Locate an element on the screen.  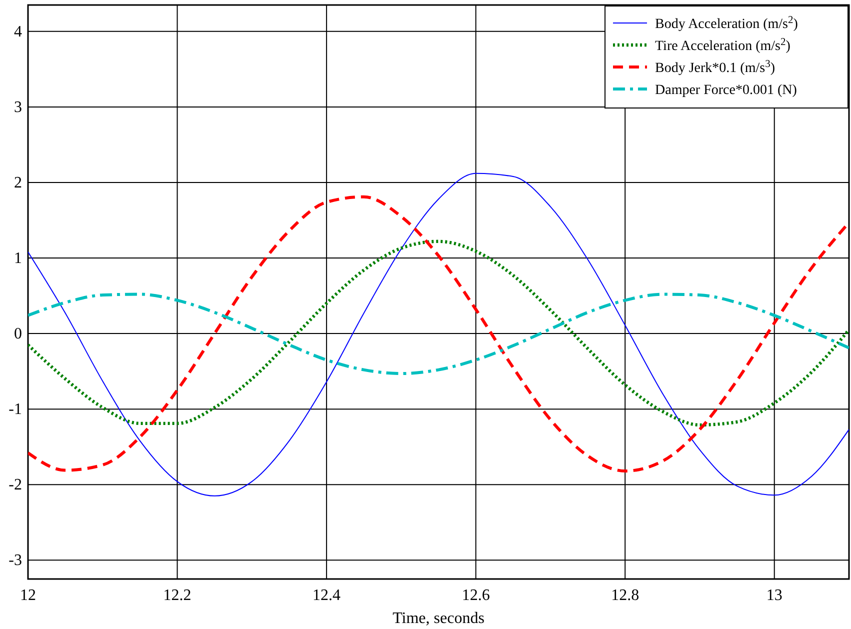
legend-label: Body Jerk*0.1 (m/s$^{3}$) is located at coordinates (715, 67).